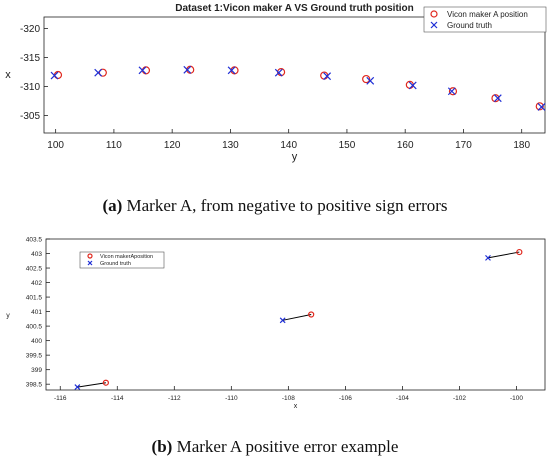 Image resolution: width=550 pixels, height=461 pixels. I want to click on chart-b-legend-marker-stroke-b, so click(90, 263).